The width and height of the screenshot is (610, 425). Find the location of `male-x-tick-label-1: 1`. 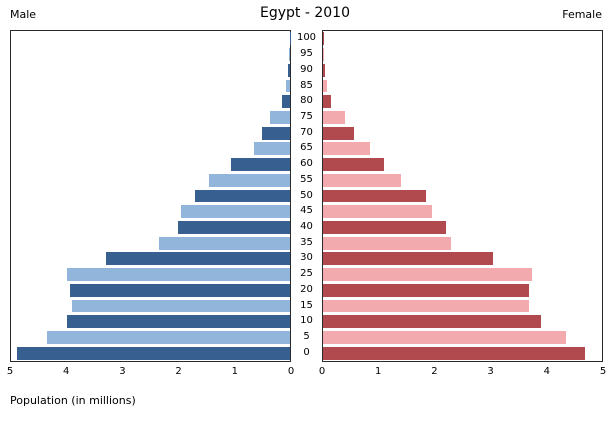

male-x-tick-label-1: 1 is located at coordinates (234, 371).